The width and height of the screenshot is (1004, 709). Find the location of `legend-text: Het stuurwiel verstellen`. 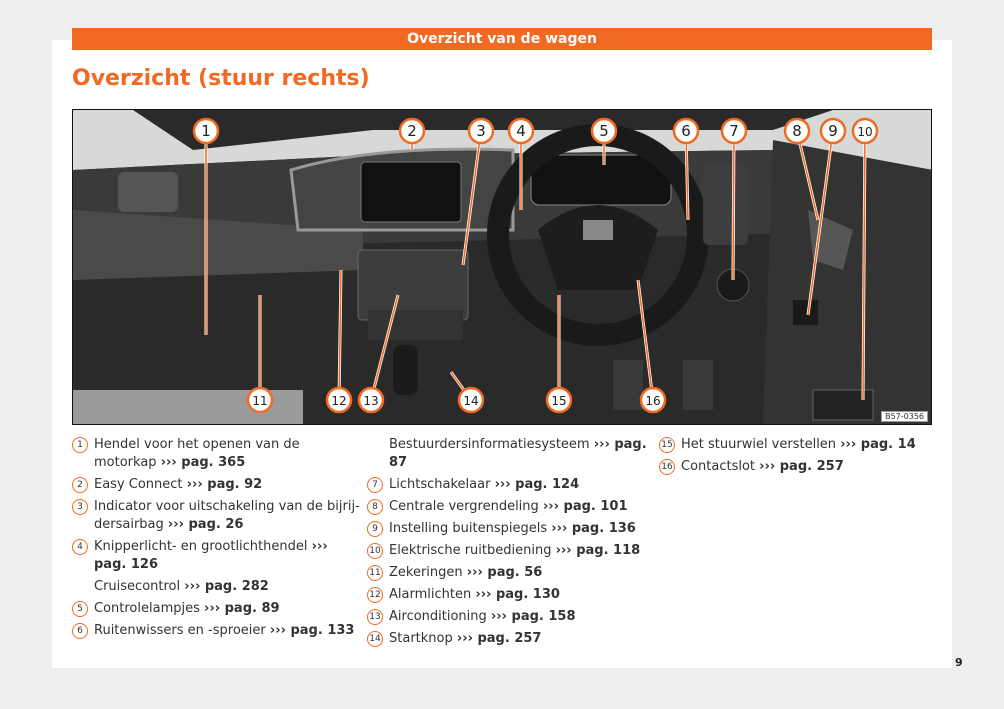

legend-text: Het stuurwiel verstellen is located at coordinates (759, 444).